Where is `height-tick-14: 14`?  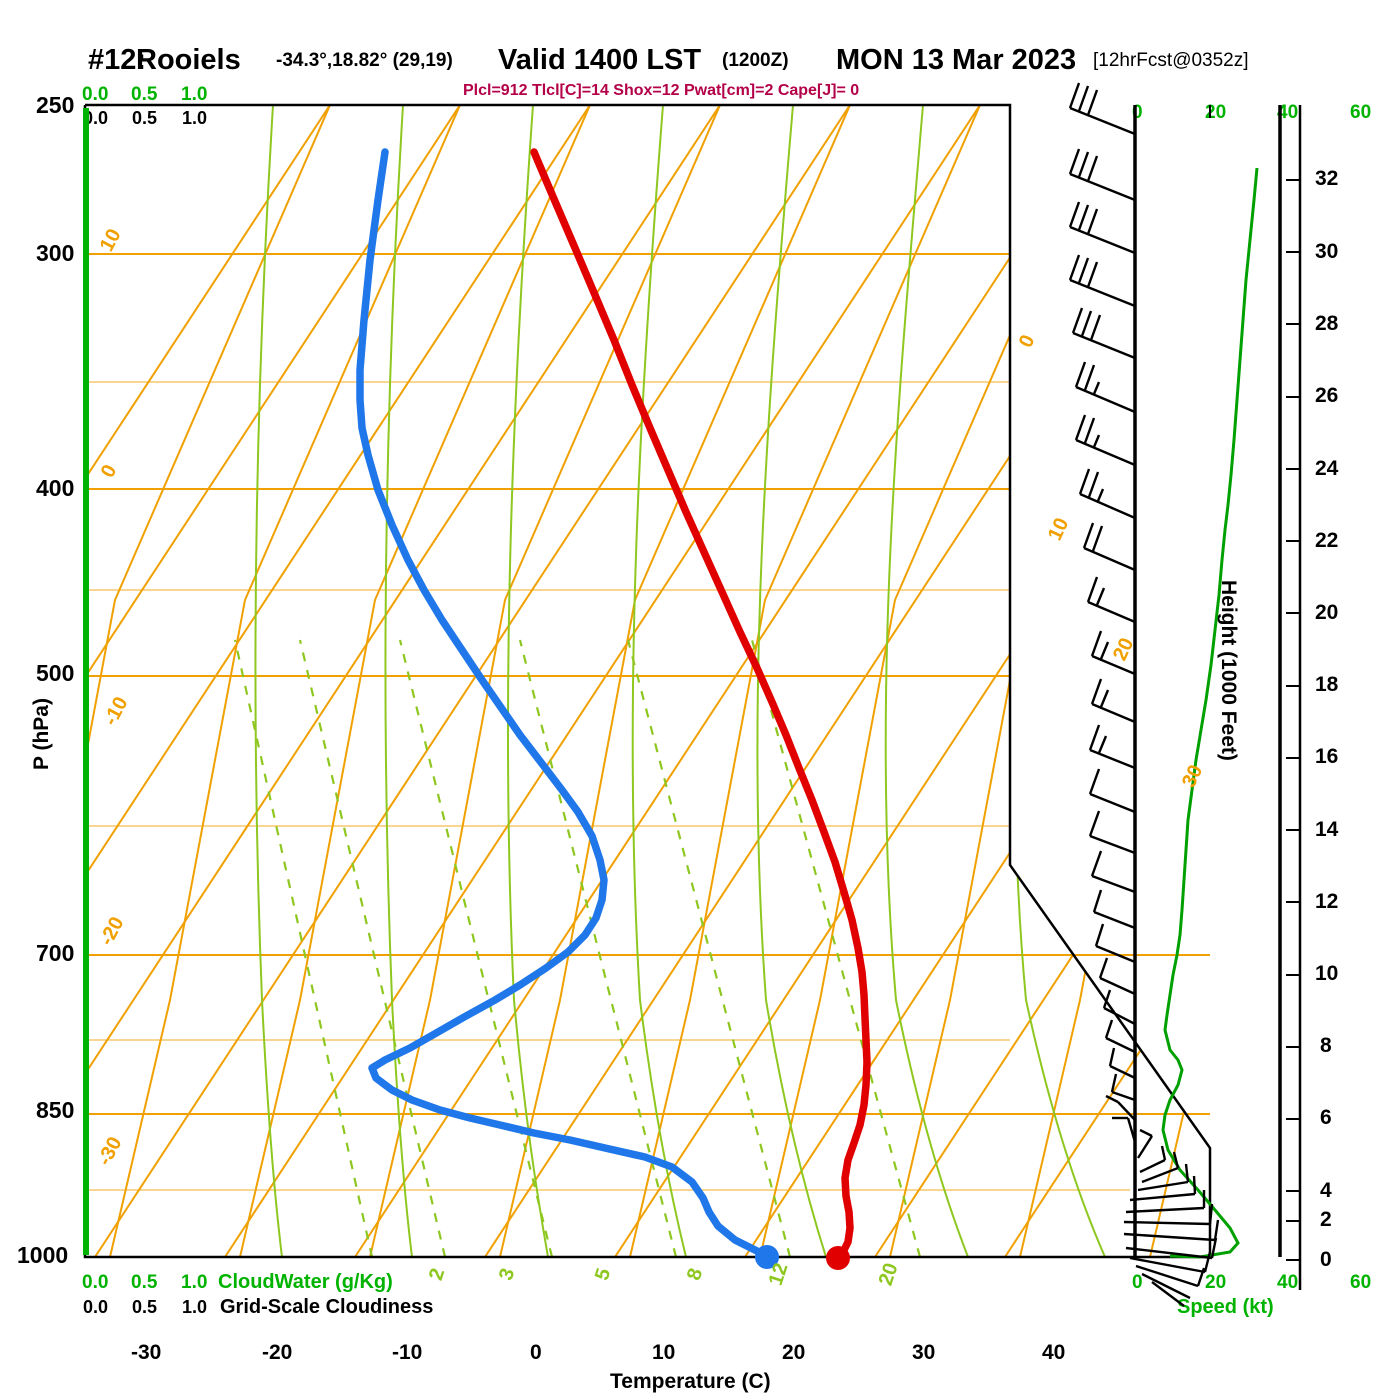 height-tick-14: 14 is located at coordinates (1327, 829).